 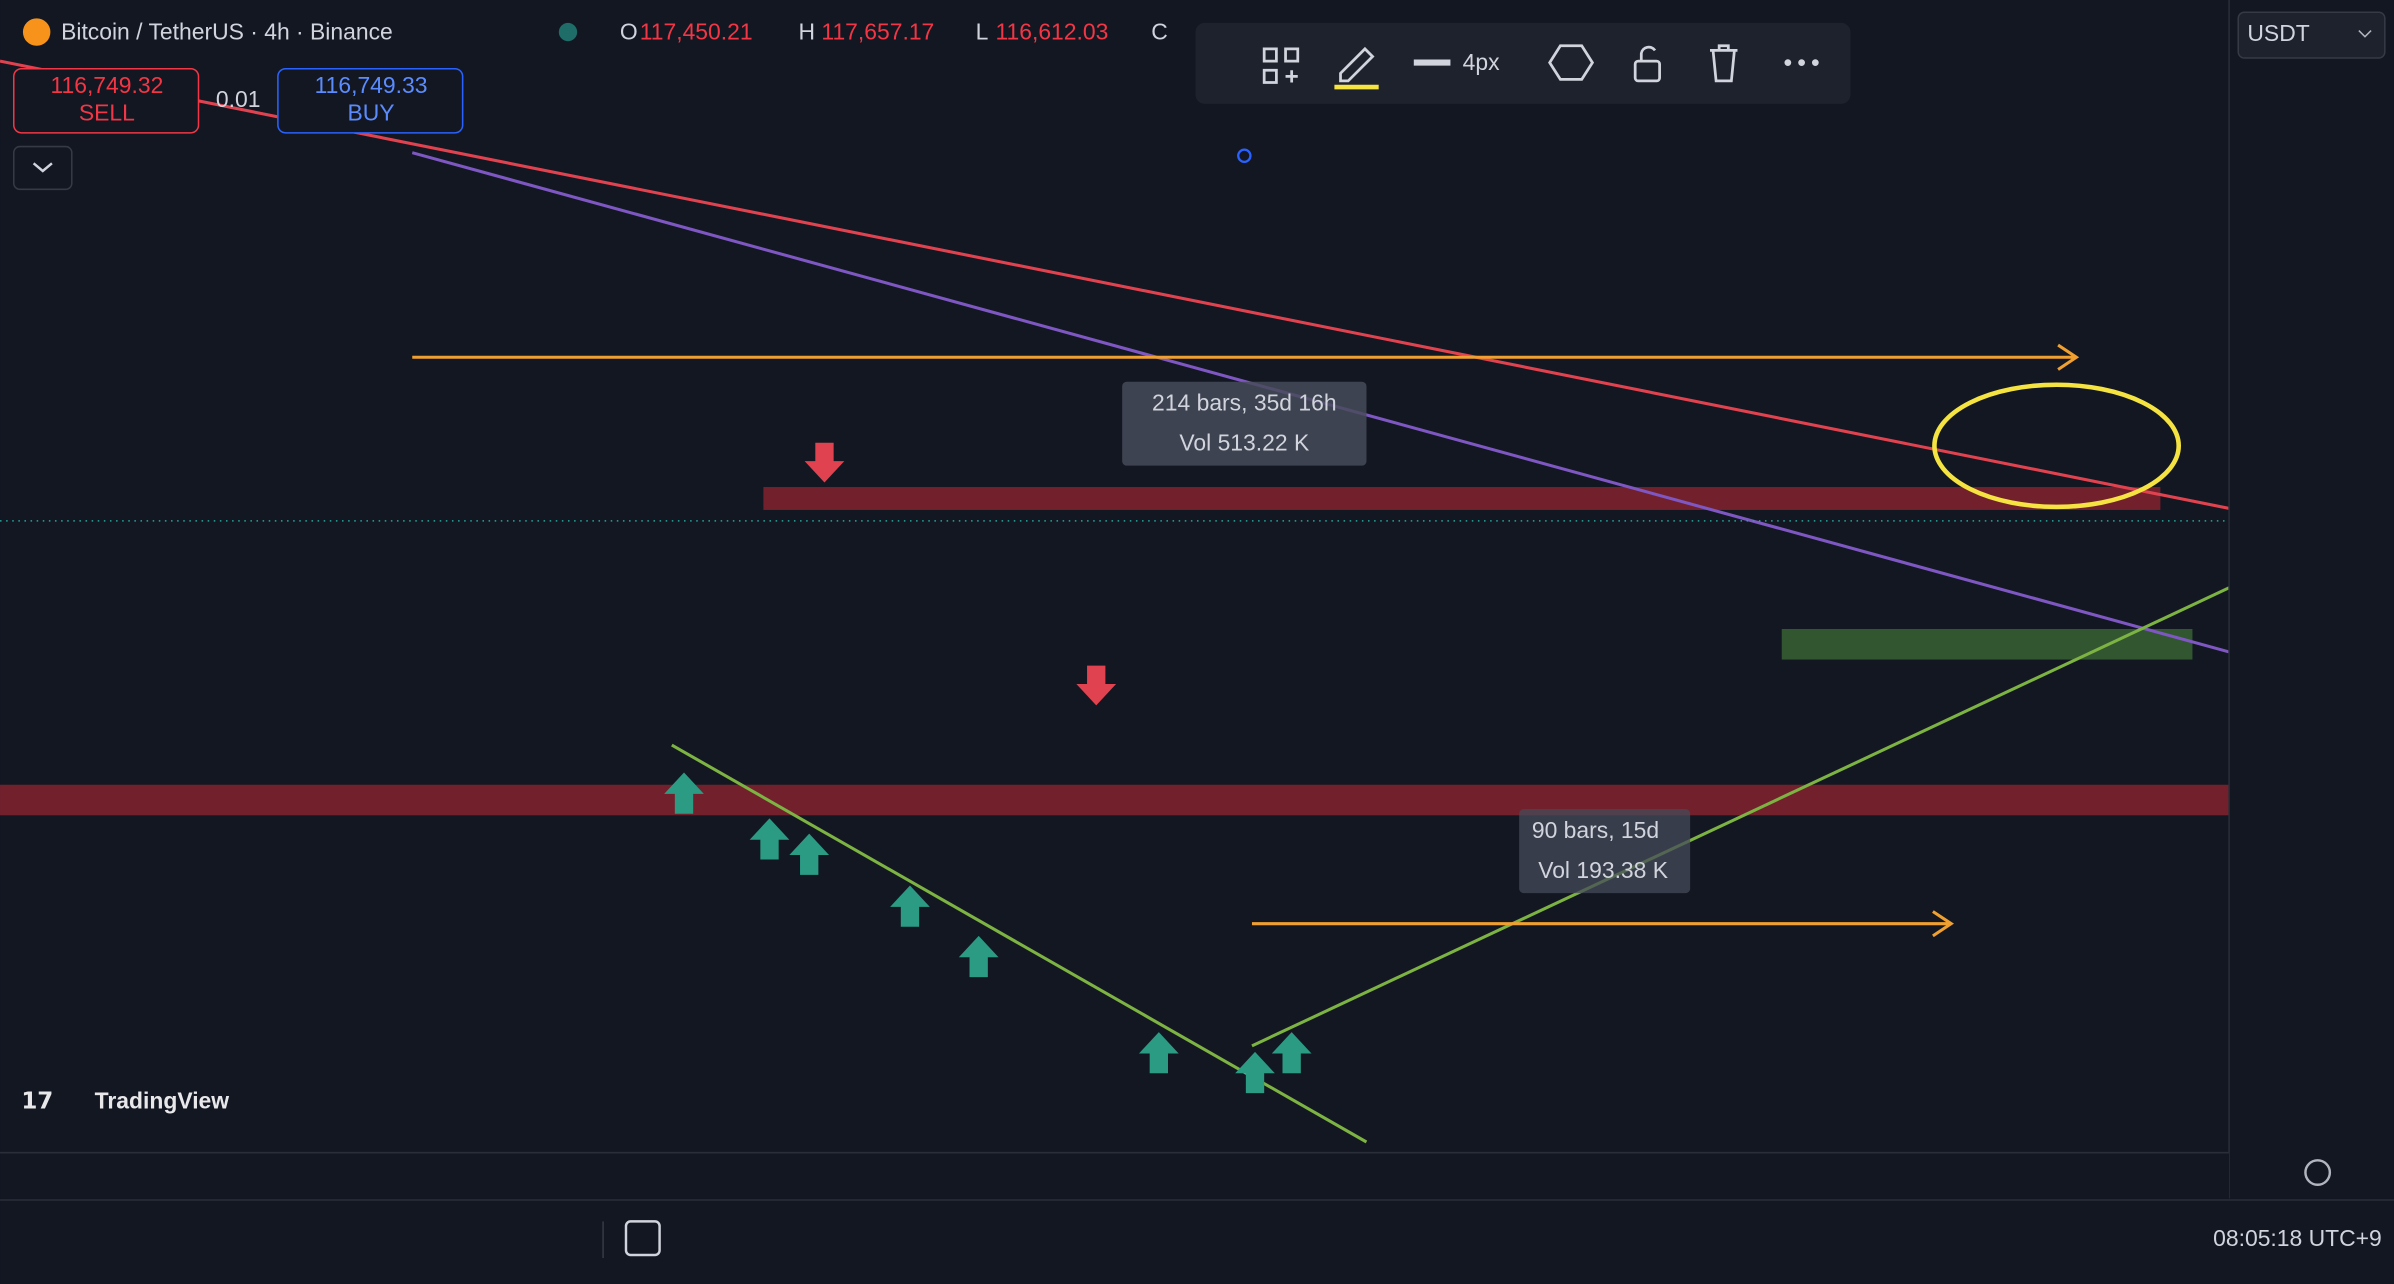 I want to click on date-range-icon, so click(x=642, y=1238).